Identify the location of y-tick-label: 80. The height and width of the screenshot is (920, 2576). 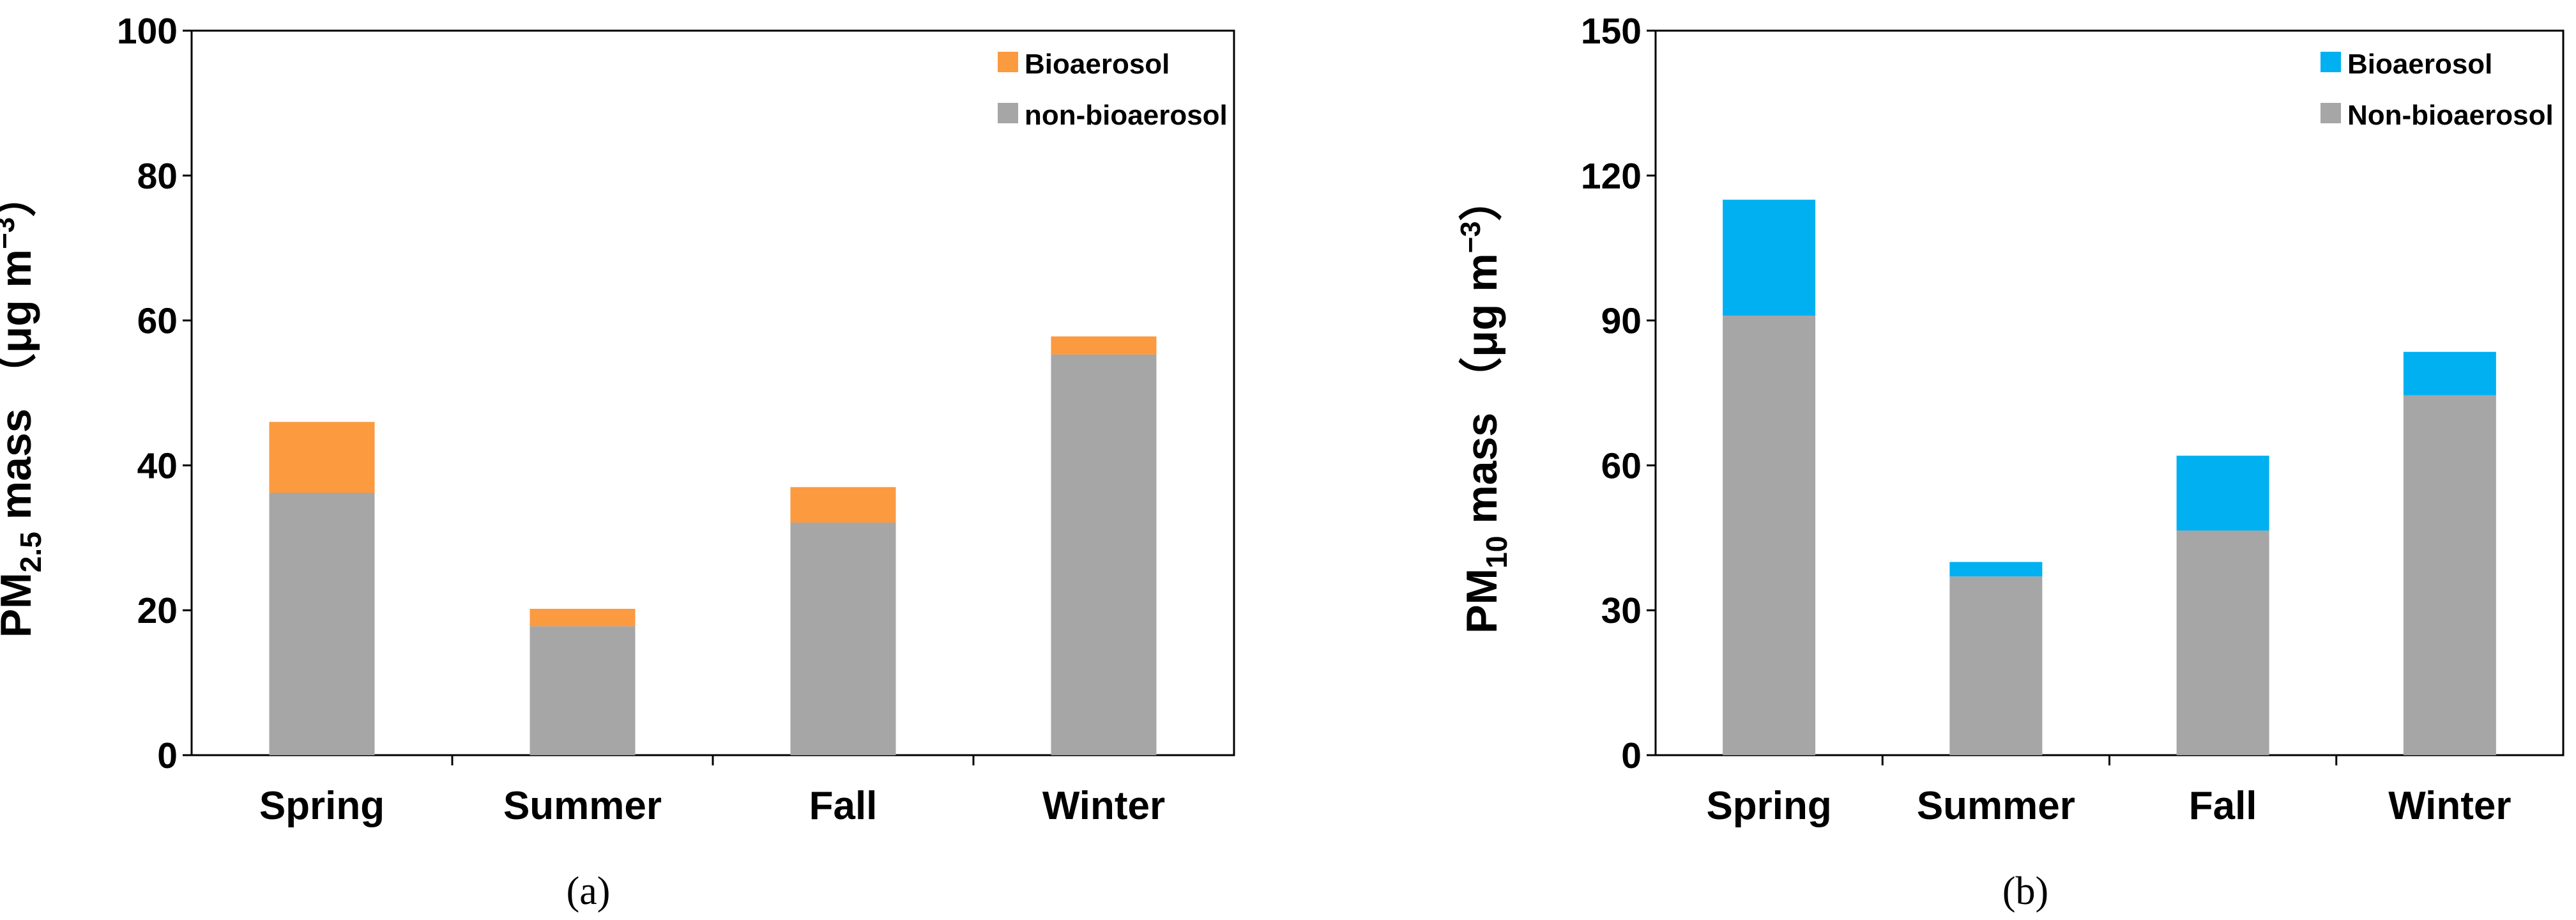
(157, 176).